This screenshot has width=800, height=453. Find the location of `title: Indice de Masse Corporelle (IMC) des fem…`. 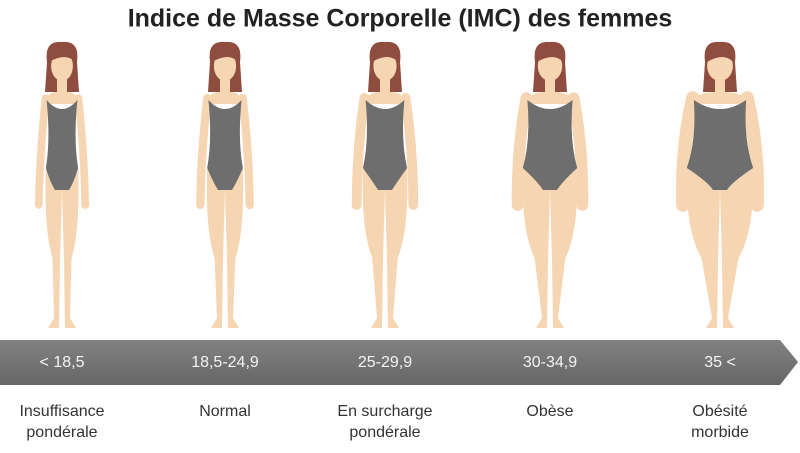

title: Indice de Masse Corporelle (IMC) des fem… is located at coordinates (400, 19).